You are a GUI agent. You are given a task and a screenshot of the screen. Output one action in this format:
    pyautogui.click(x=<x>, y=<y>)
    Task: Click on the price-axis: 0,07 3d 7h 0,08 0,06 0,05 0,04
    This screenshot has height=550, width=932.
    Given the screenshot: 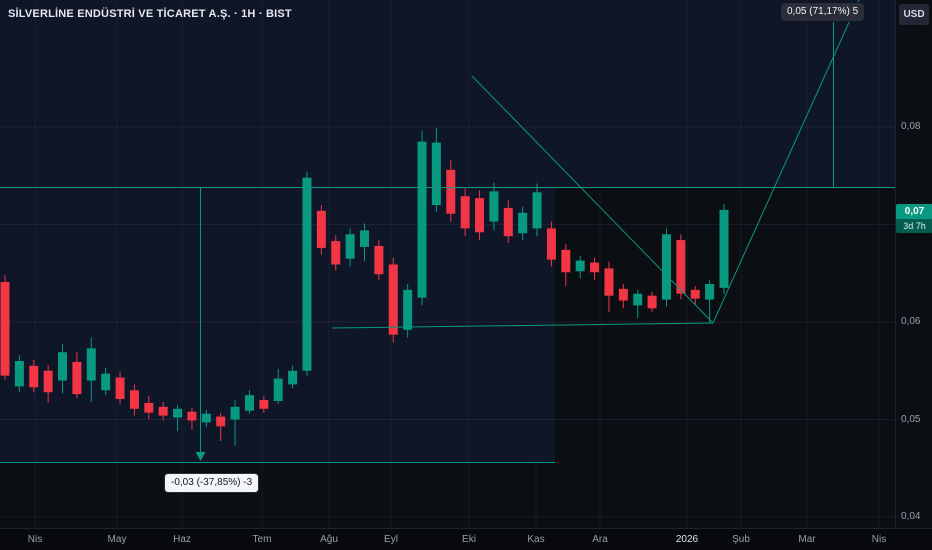 What is the action you would take?
    pyautogui.click(x=913, y=264)
    